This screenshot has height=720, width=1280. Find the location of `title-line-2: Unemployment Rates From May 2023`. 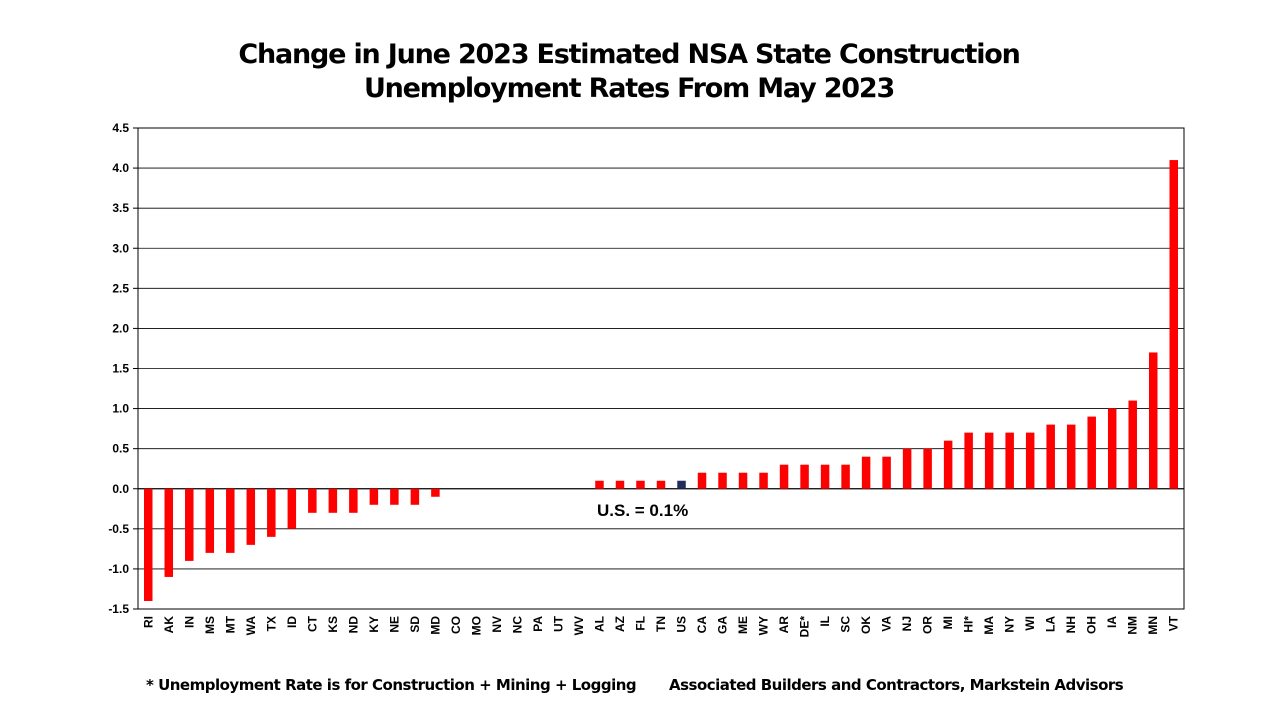

title-line-2: Unemployment Rates From May 2023 is located at coordinates (629, 88).